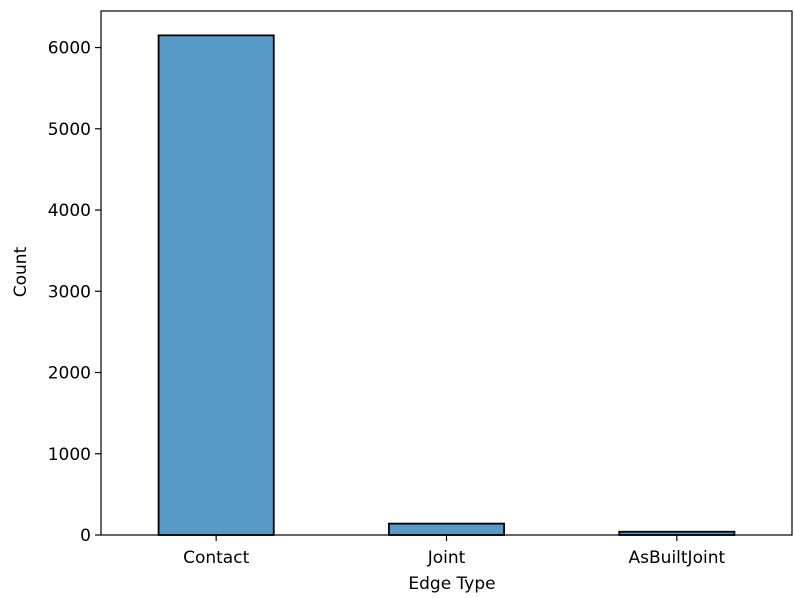 The width and height of the screenshot is (794, 598). I want to click on y-tick-label: 2000, so click(69, 374).